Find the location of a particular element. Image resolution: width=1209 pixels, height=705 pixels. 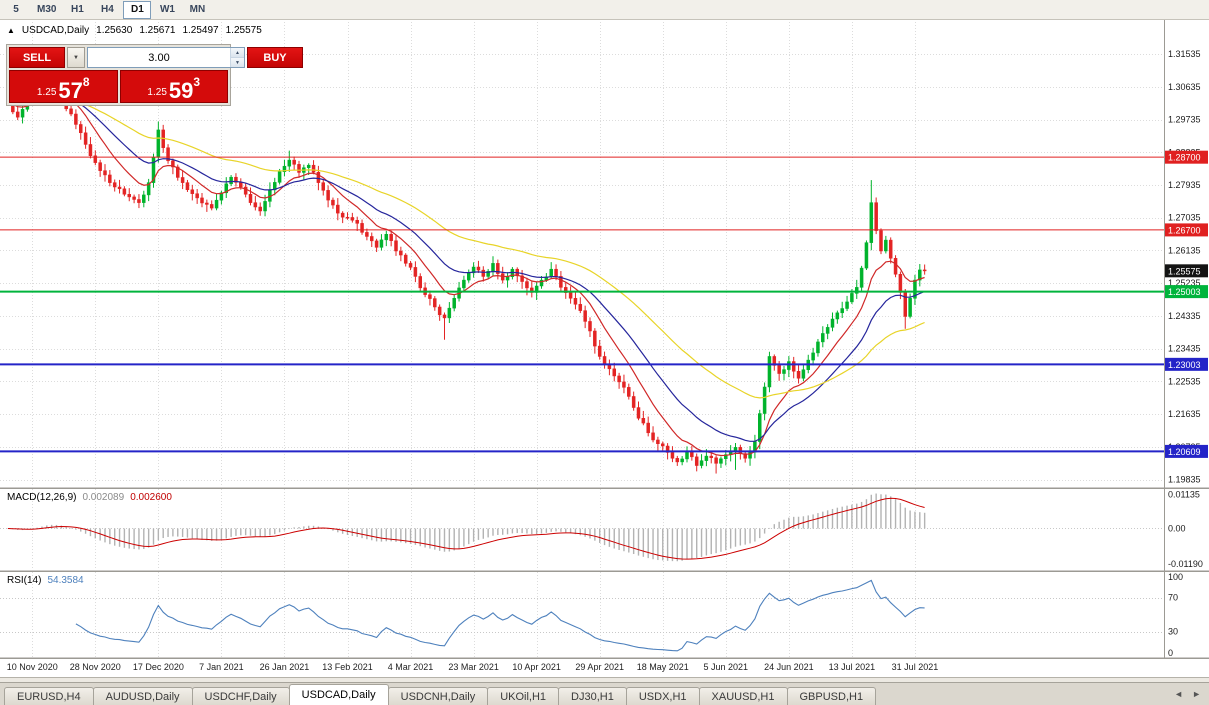

ohlc-high: 1.25671 is located at coordinates (157, 30).